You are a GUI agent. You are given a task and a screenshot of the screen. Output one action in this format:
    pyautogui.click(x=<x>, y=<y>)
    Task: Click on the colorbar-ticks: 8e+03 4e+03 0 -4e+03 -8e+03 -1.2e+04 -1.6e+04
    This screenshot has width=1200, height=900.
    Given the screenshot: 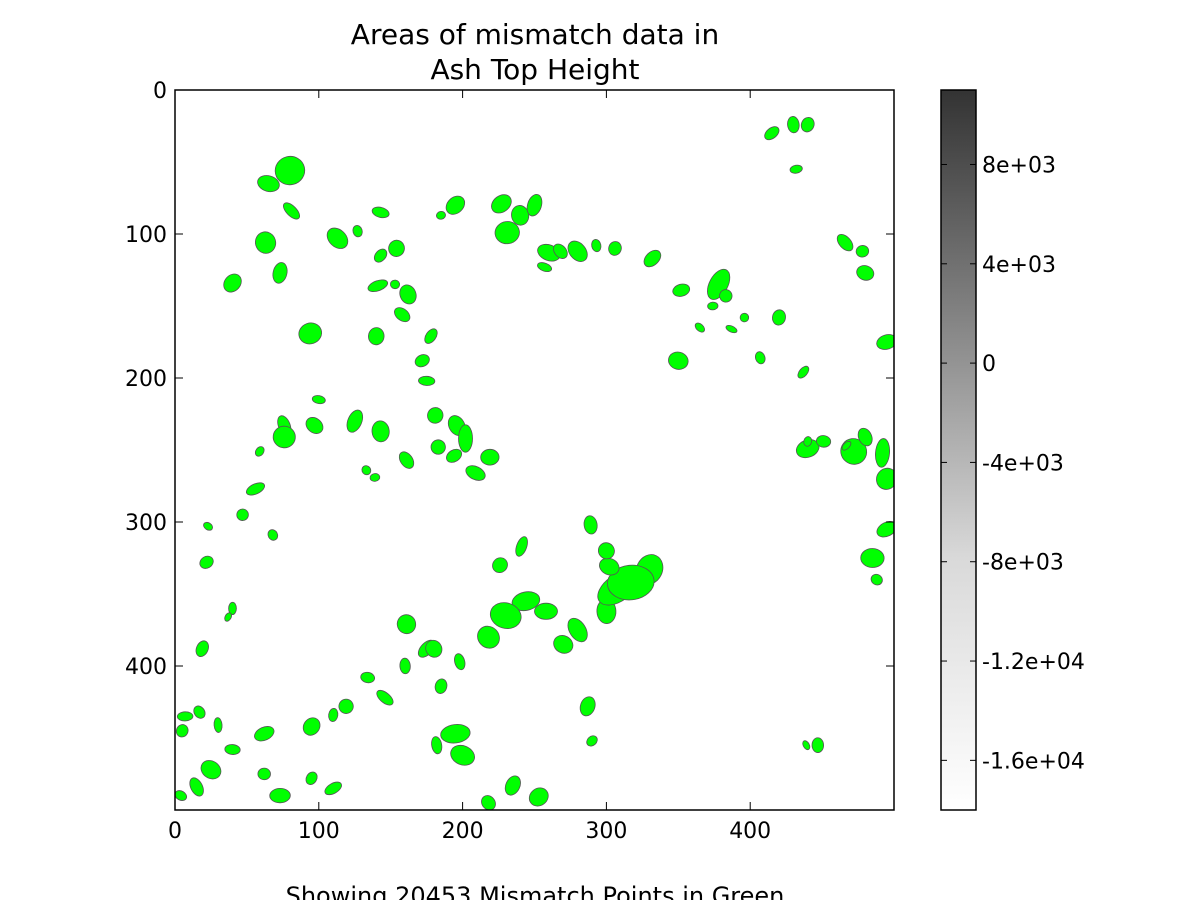 What is the action you would take?
    pyautogui.click(x=1013, y=463)
    